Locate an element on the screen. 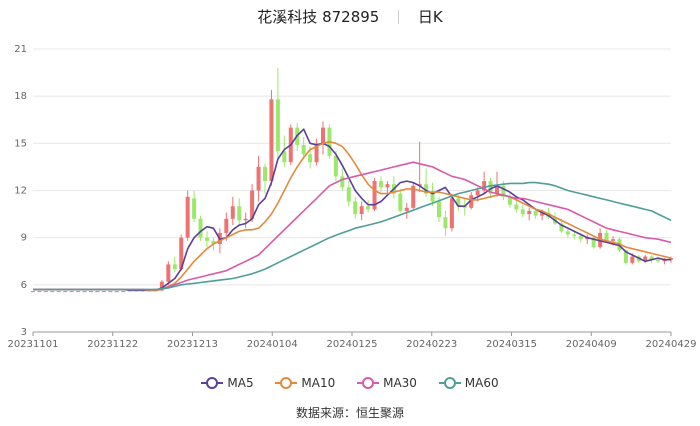  y-tick-label: 21 is located at coordinates (20, 49).